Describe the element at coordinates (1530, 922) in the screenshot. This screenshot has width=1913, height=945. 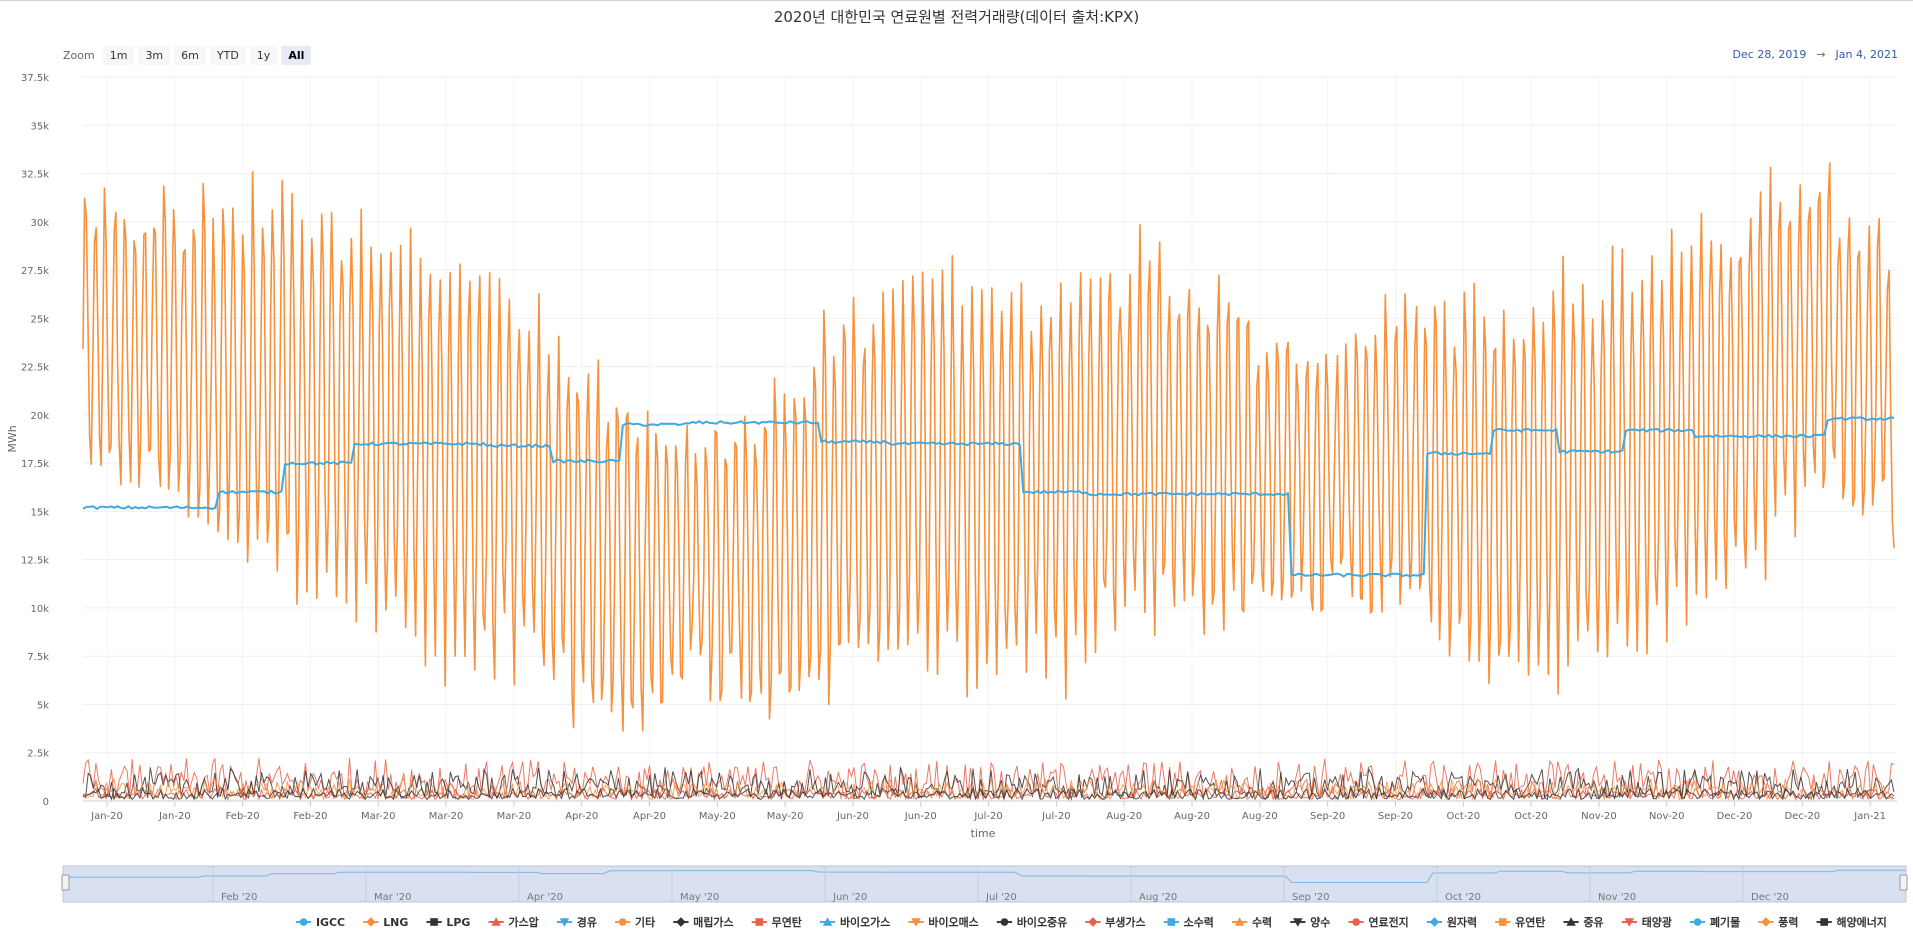
I see `legend-label: 유연탄` at that location.